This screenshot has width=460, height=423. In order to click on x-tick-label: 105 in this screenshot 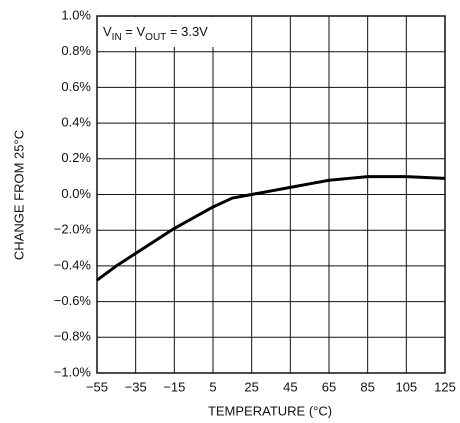, I will do `click(406, 386)`.